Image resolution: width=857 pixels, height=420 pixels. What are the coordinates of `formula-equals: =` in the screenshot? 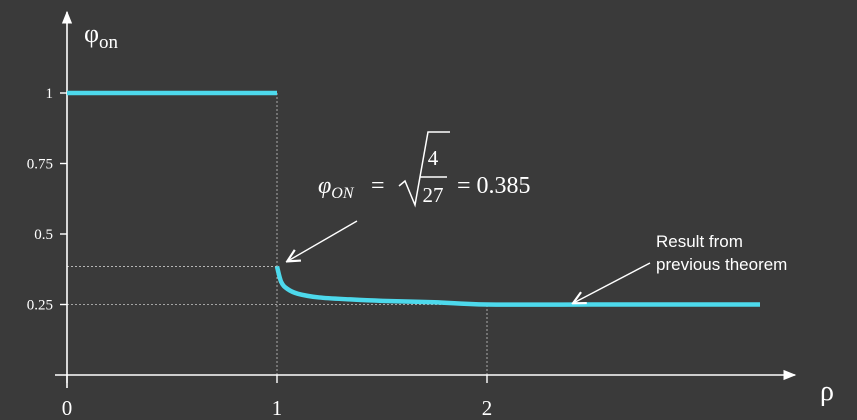 It's located at (378, 186).